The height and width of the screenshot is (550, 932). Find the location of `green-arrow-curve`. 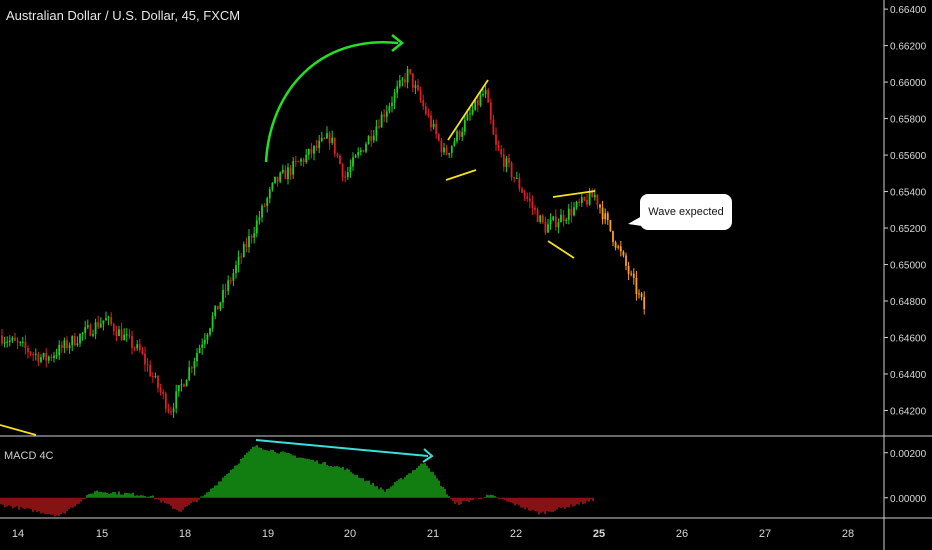

green-arrow-curve is located at coordinates (331, 101).